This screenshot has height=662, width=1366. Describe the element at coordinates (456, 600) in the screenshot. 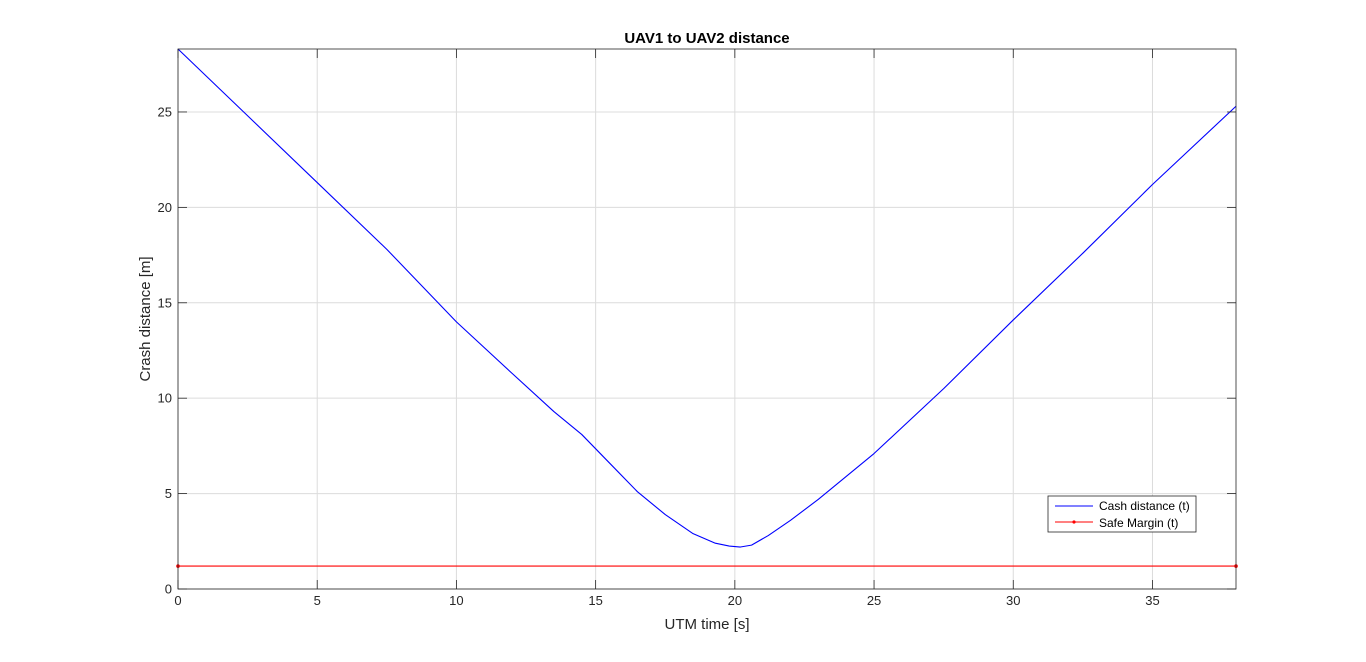

I see `x-tick-label: 10` at that location.